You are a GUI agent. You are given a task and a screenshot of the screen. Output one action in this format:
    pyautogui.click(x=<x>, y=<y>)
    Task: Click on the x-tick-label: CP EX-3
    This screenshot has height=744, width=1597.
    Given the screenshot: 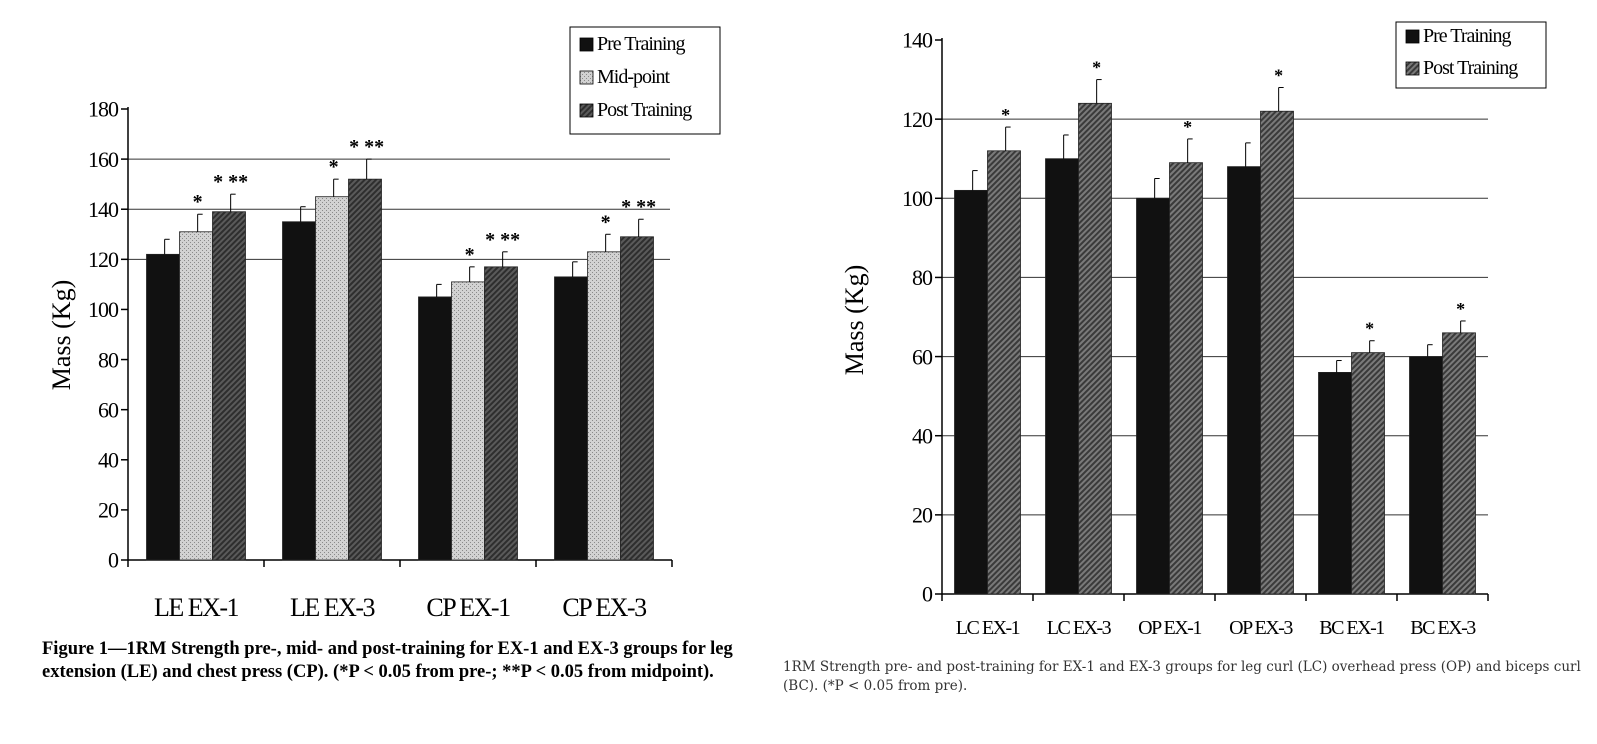 What is the action you would take?
    pyautogui.click(x=604, y=607)
    